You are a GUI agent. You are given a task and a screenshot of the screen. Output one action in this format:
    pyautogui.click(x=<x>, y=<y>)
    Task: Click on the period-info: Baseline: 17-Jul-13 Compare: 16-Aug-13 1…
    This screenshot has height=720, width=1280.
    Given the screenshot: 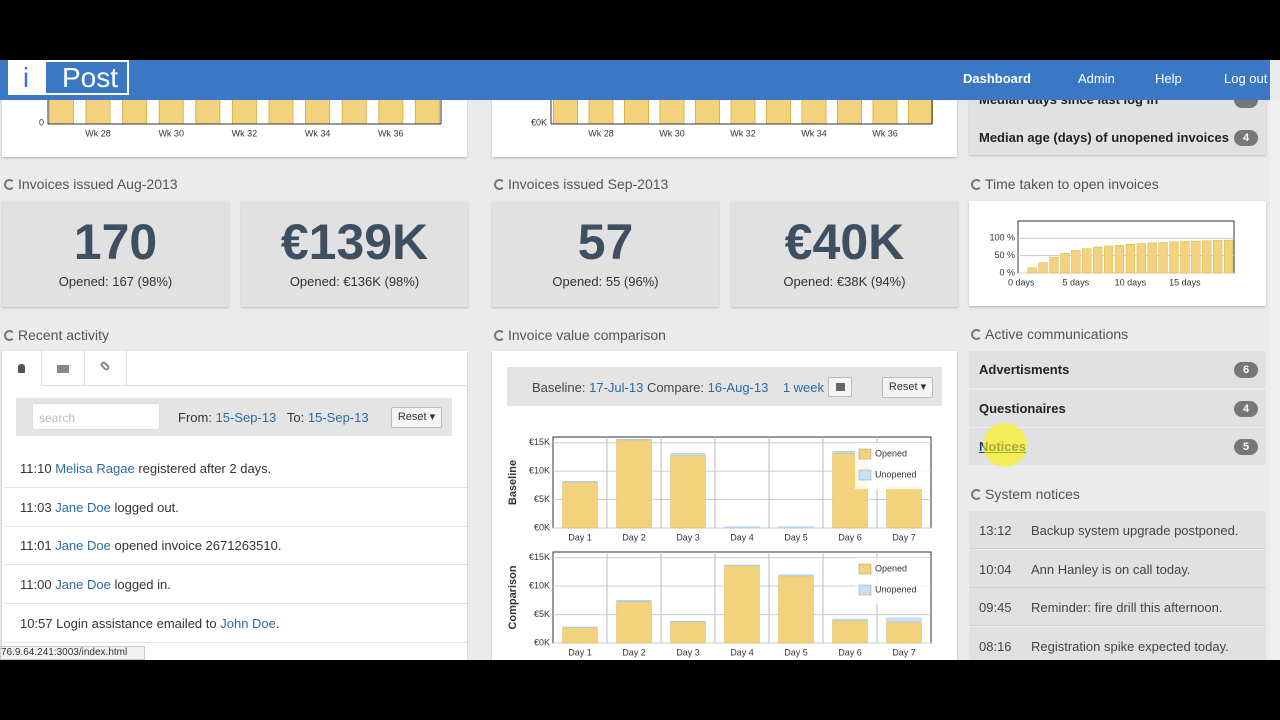 What is the action you would take?
    pyautogui.click(x=678, y=387)
    